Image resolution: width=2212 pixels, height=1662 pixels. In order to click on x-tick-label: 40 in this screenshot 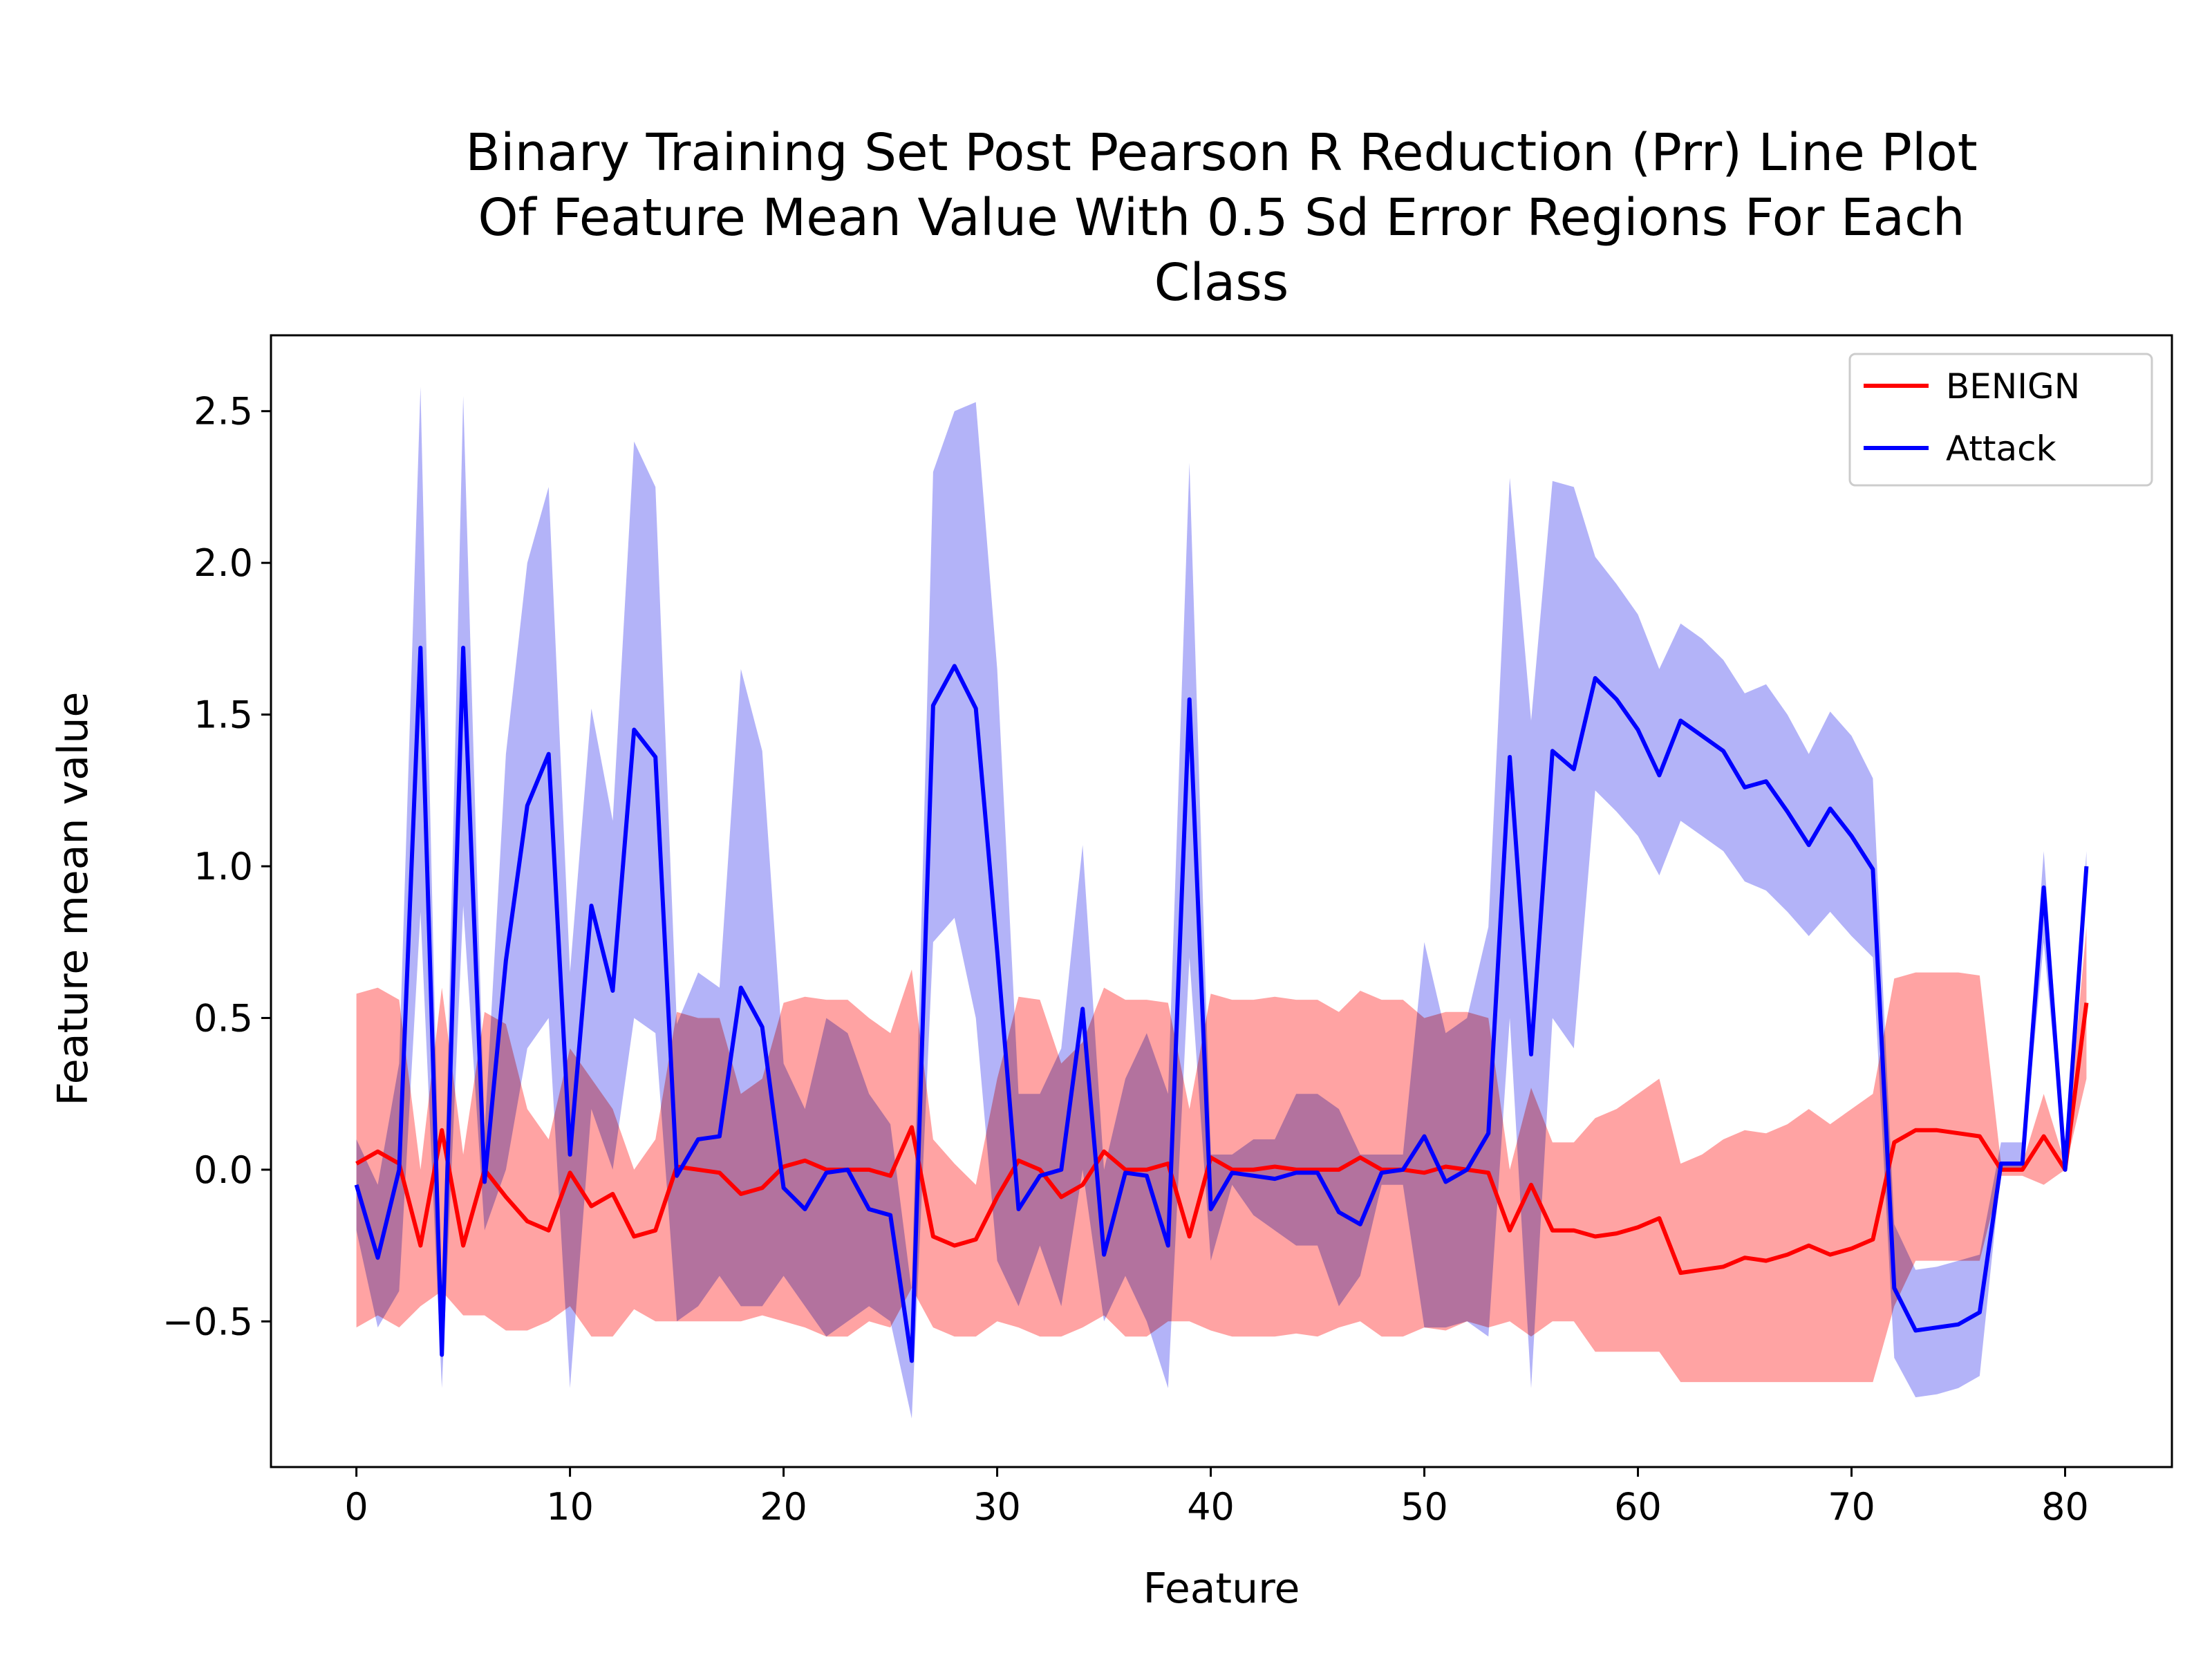, I will do `click(1211, 1507)`.